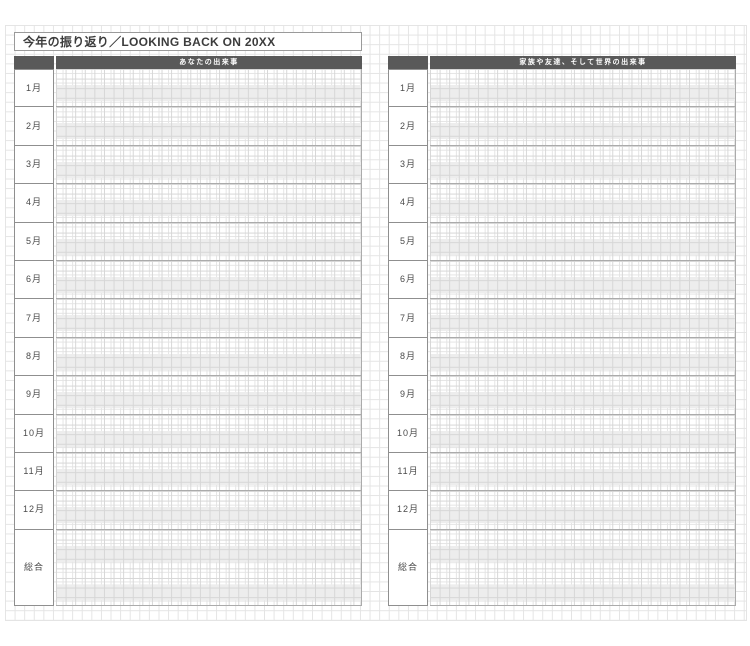 The image size is (750, 646). Describe the element at coordinates (149, 42) in the screenshot. I see `page-title: 今年の振り返り／LOOKING BACK ON 20XX` at that location.